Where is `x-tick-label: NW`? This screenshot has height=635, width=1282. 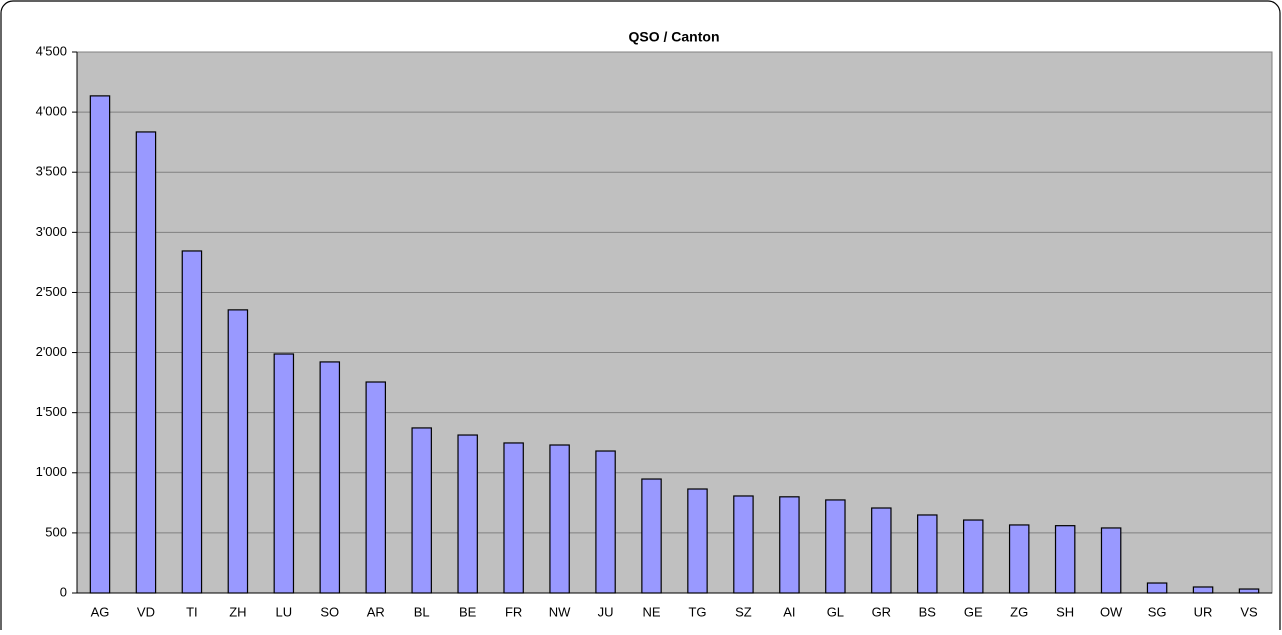
x-tick-label: NW is located at coordinates (560, 611).